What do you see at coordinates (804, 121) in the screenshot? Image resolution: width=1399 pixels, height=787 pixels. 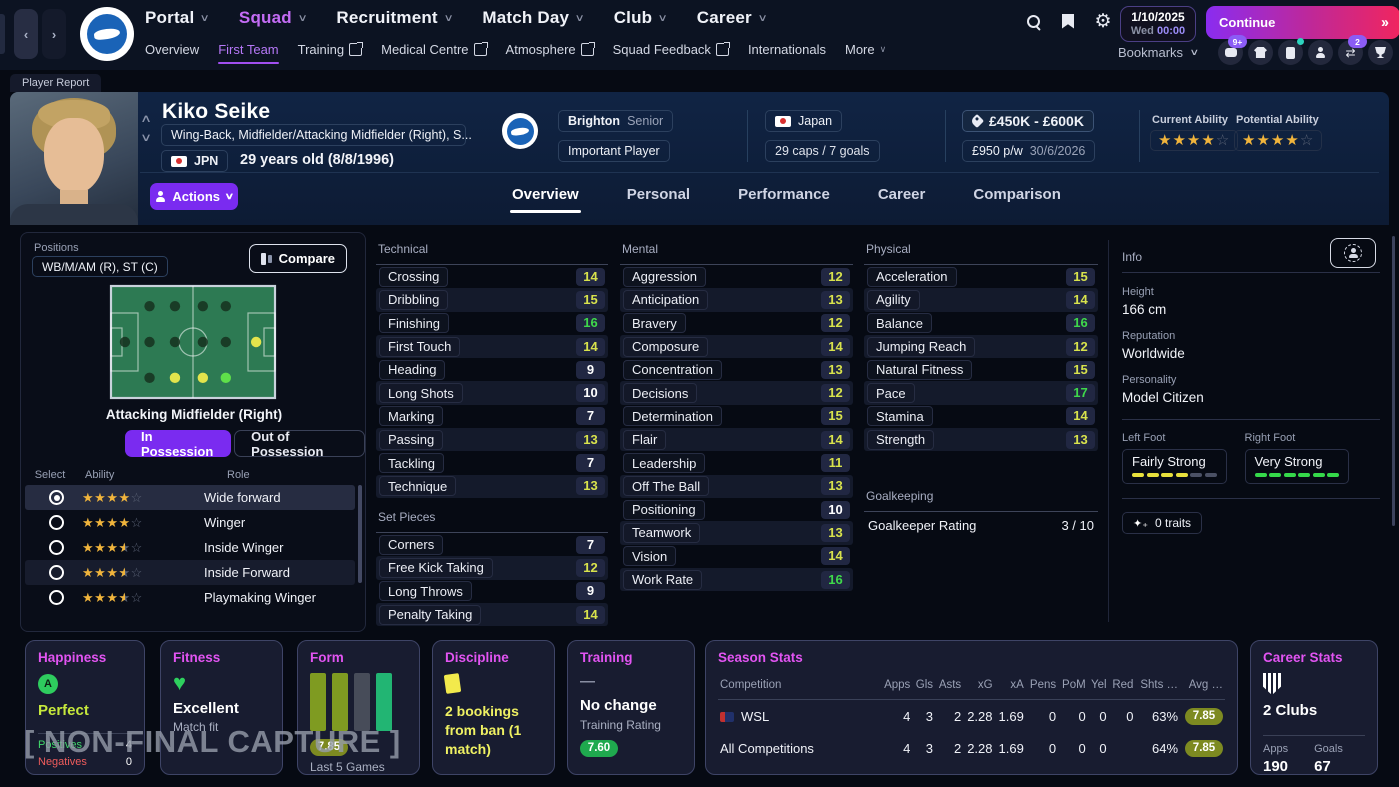 I see `nation-chip: Japan` at bounding box center [804, 121].